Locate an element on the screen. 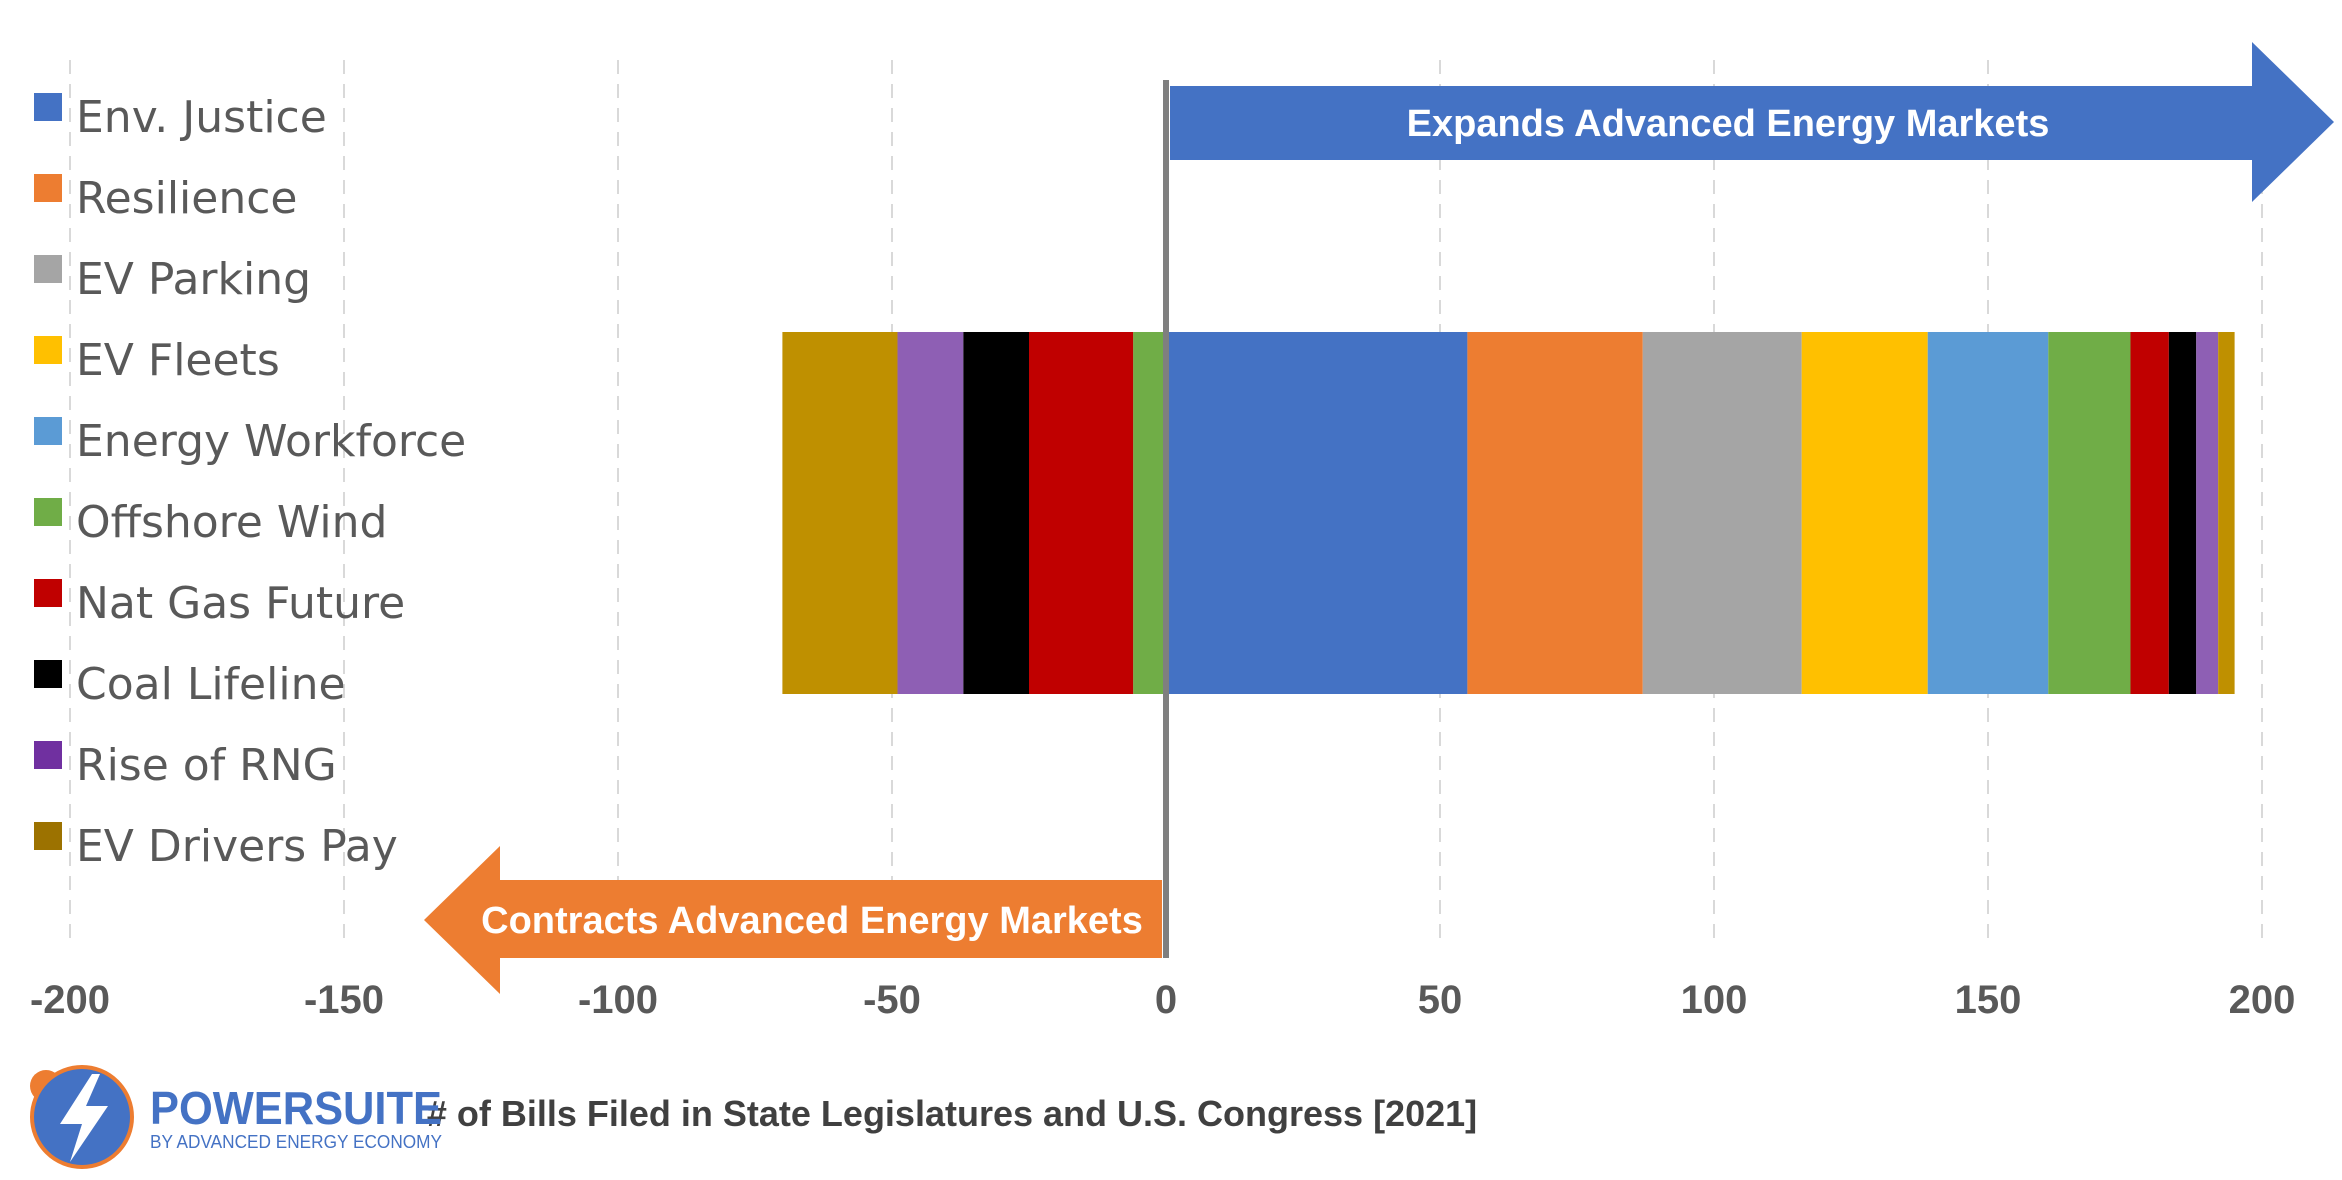 This screenshot has width=2342, height=1180. logo-name: POWERSUITE is located at coordinates (296, 1108).